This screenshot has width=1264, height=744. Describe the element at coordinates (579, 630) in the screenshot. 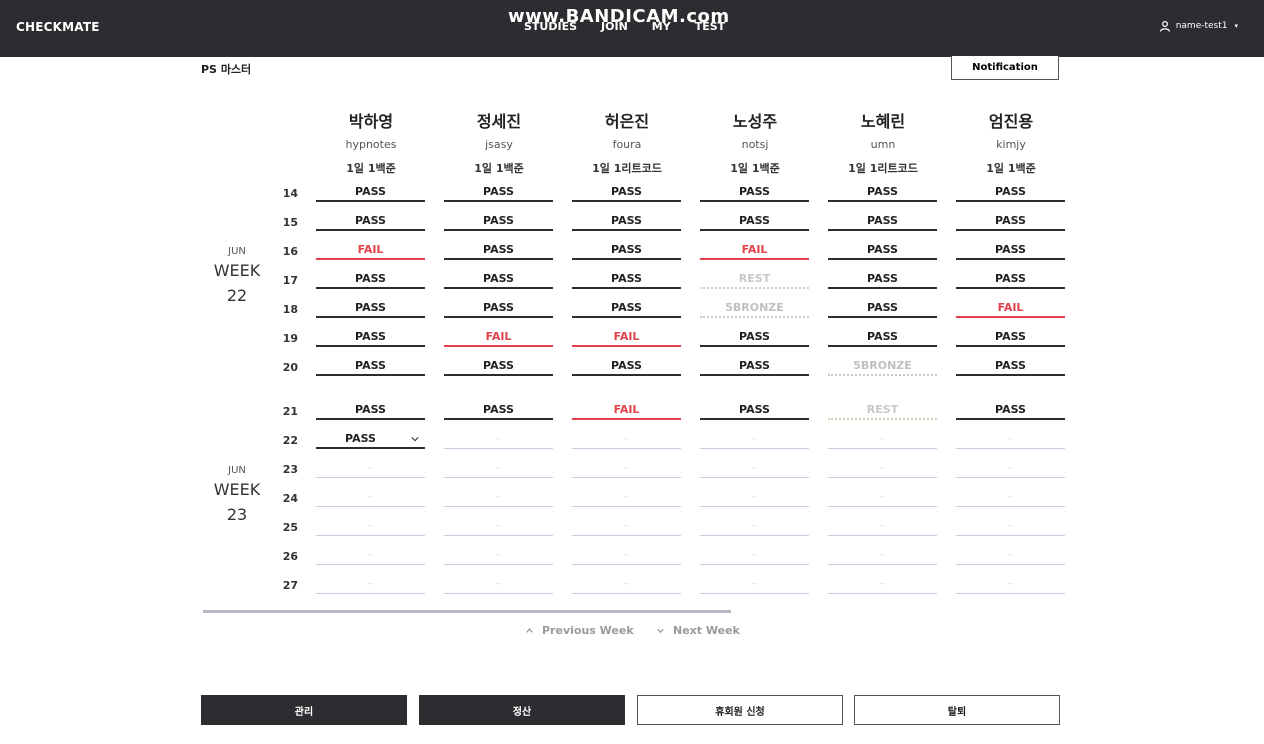

I see `previous-week-button: Previous Week` at that location.